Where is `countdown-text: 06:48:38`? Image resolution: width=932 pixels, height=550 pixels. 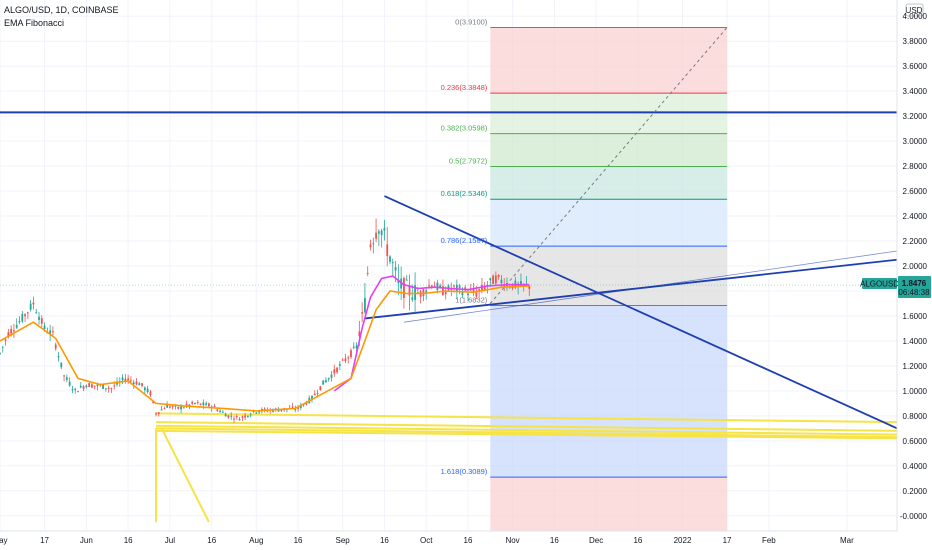
countdown-text: 06:48:38 is located at coordinates (914, 292).